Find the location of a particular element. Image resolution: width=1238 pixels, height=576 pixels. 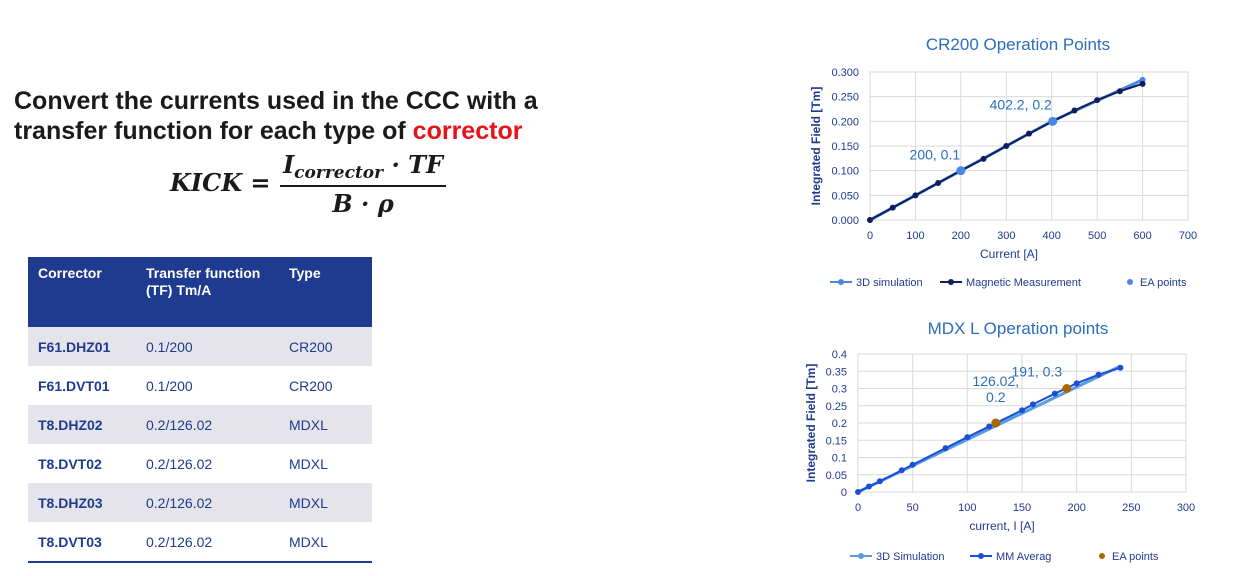

table-row: T8.DVT02 0.2/126.02 MDXL is located at coordinates (200, 463).